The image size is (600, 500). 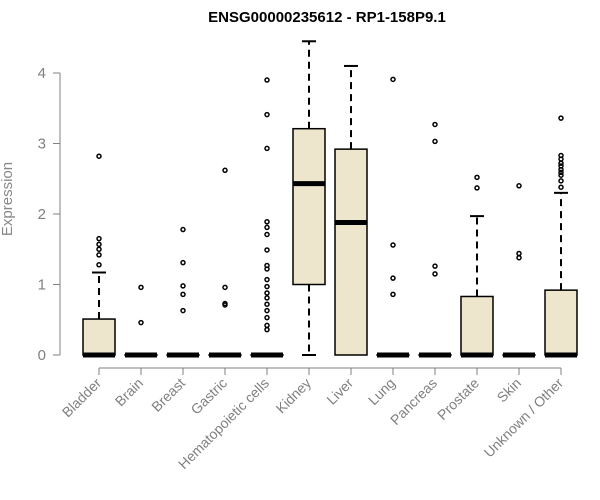 What do you see at coordinates (42, 355) in the screenshot?
I see `y-tick-label: 0` at bounding box center [42, 355].